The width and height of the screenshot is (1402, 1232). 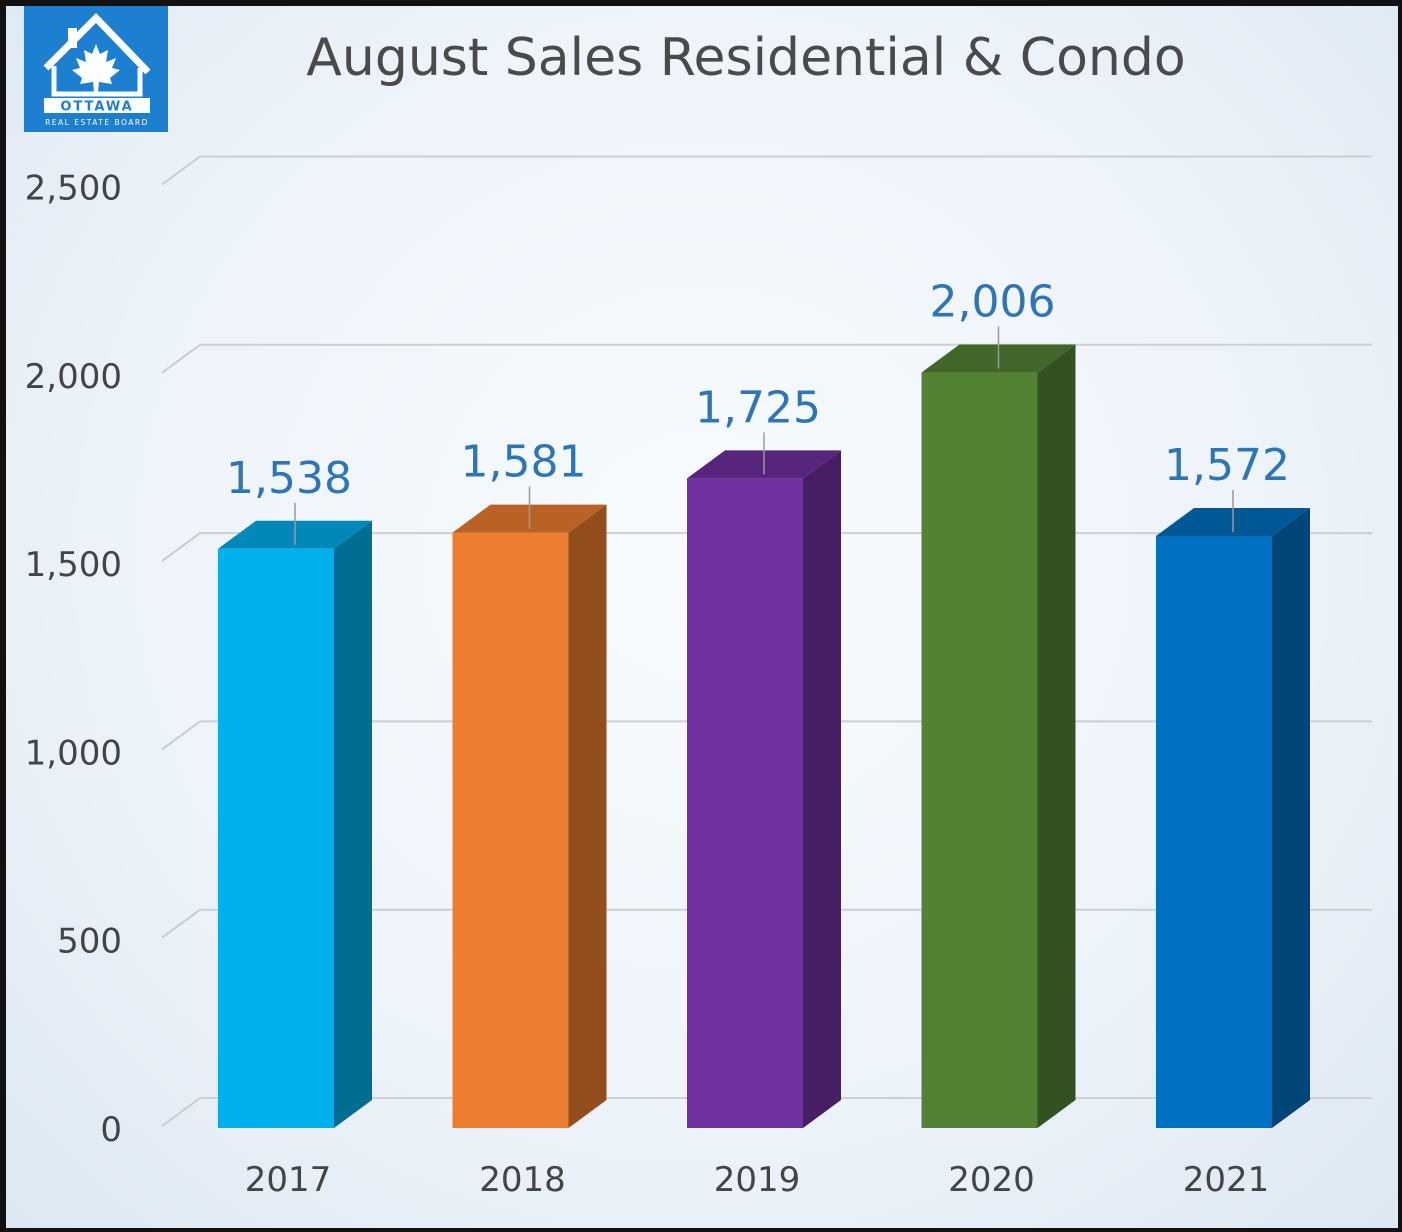 What do you see at coordinates (289, 478) in the screenshot?
I see `data-label: 1,538` at bounding box center [289, 478].